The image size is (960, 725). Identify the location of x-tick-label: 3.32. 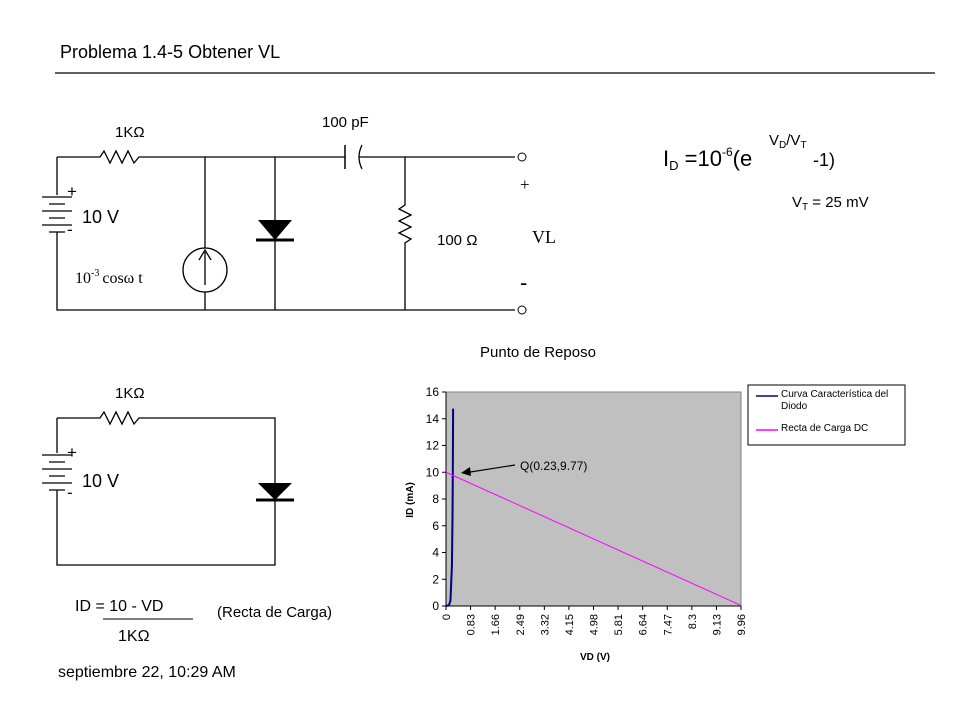
(545, 624).